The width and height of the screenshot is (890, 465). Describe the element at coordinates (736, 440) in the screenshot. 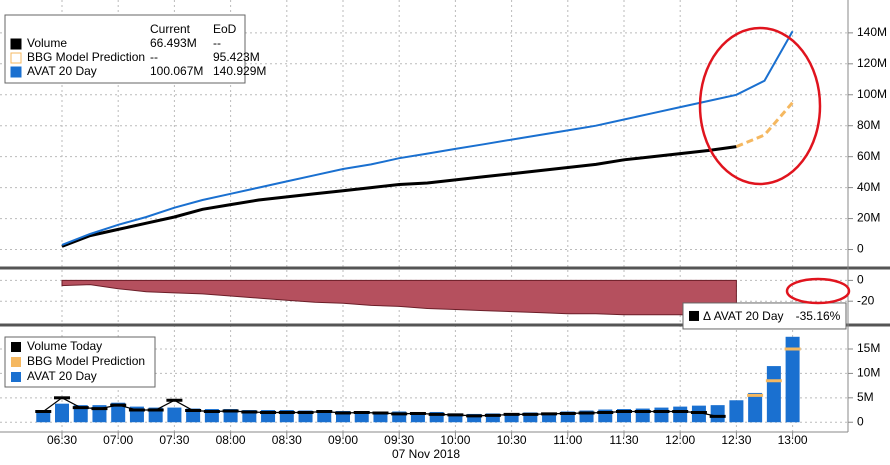

I see `x-tick-label: 12:30` at that location.